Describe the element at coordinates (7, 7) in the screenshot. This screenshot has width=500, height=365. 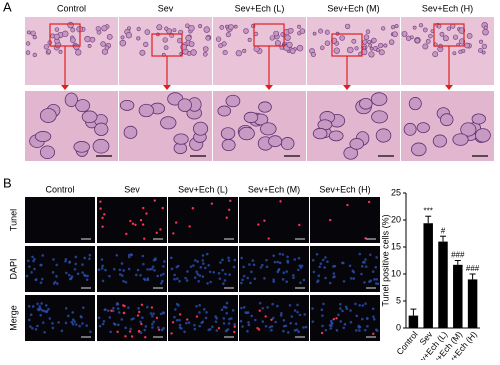
I see `panel-label: A` at that location.